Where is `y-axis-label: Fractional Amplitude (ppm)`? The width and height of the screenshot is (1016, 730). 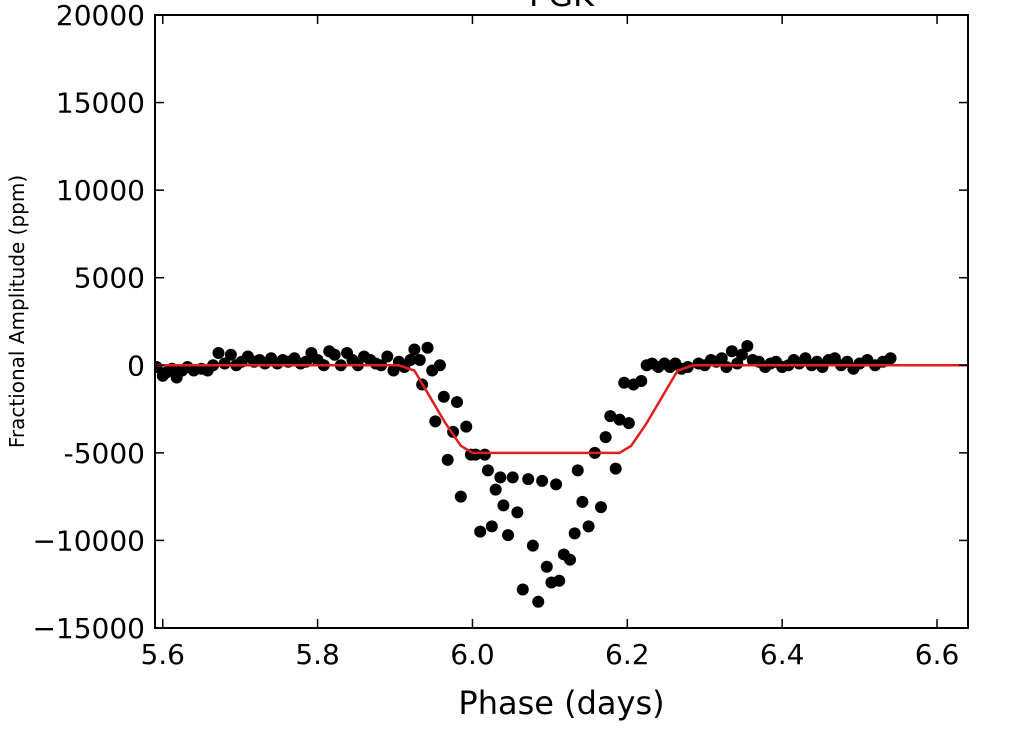
y-axis-label: Fractional Amplitude (ppm) is located at coordinates (17, 311).